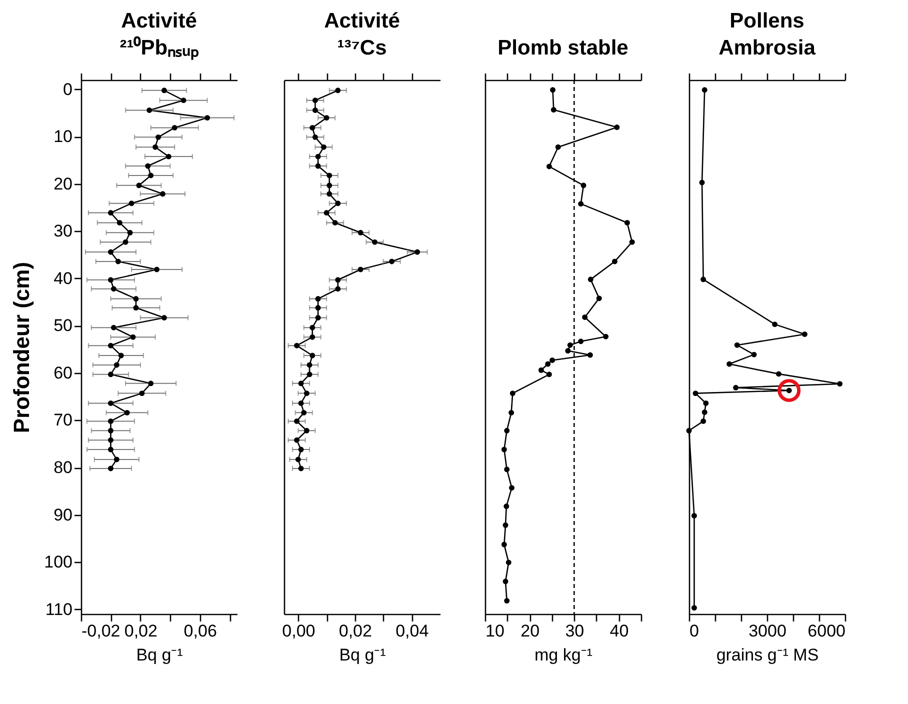 The width and height of the screenshot is (908, 704). I want to click on chart-title: Activité ¹³⁷Cs, so click(362, 34).